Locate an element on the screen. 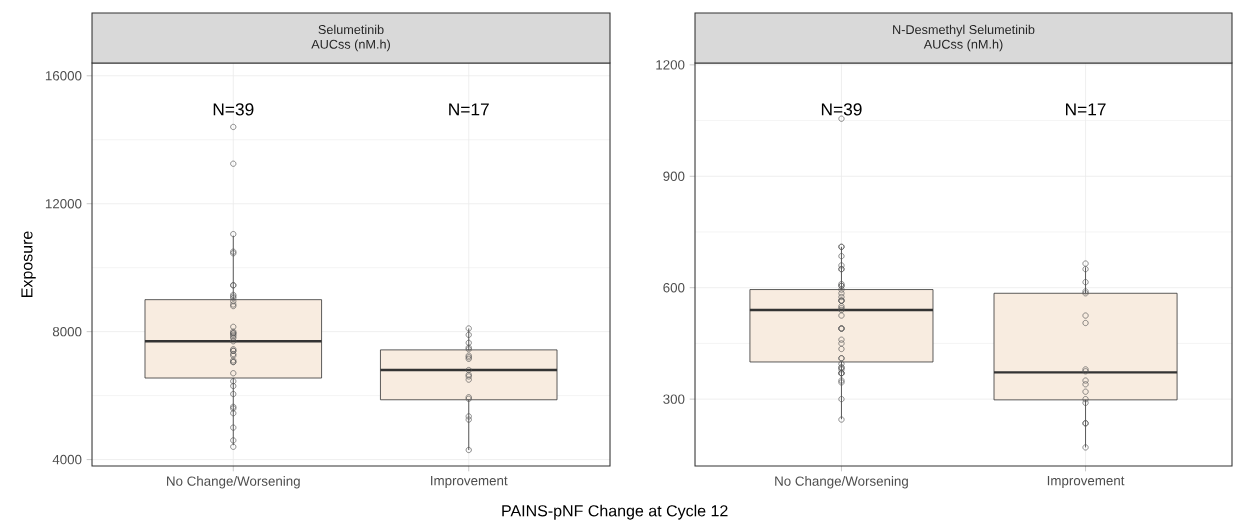 Image resolution: width=1237 pixels, height=524 pixels. x-axis-title: PAINS-pNF Change at Cycle 12 is located at coordinates (615, 512).